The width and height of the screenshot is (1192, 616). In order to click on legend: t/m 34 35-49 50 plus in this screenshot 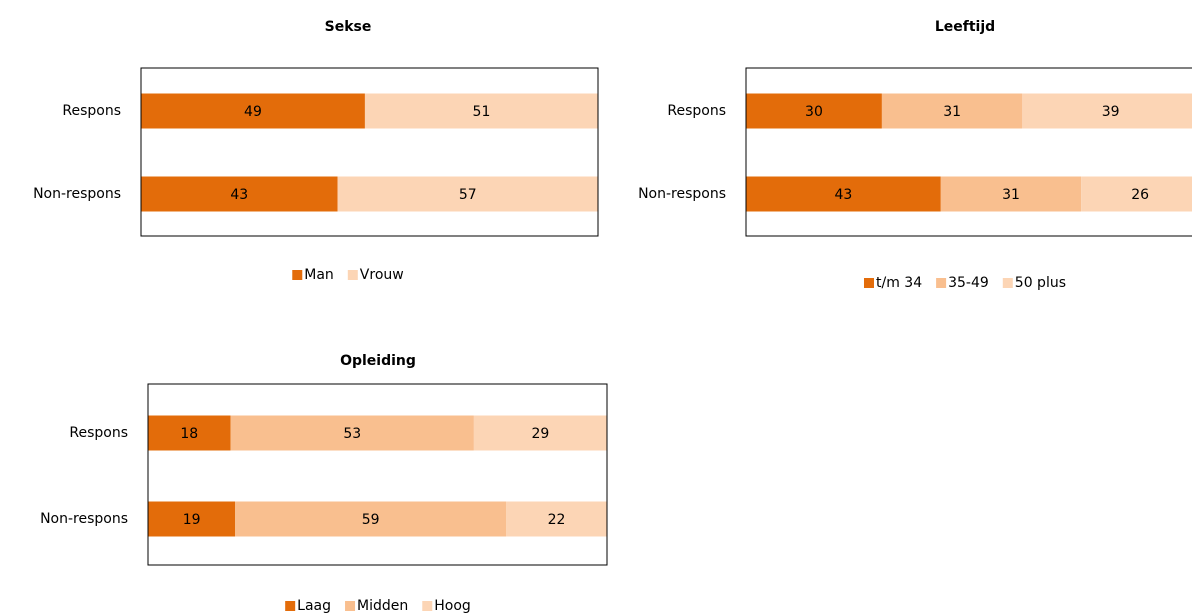, I will do `click(964, 283)`.